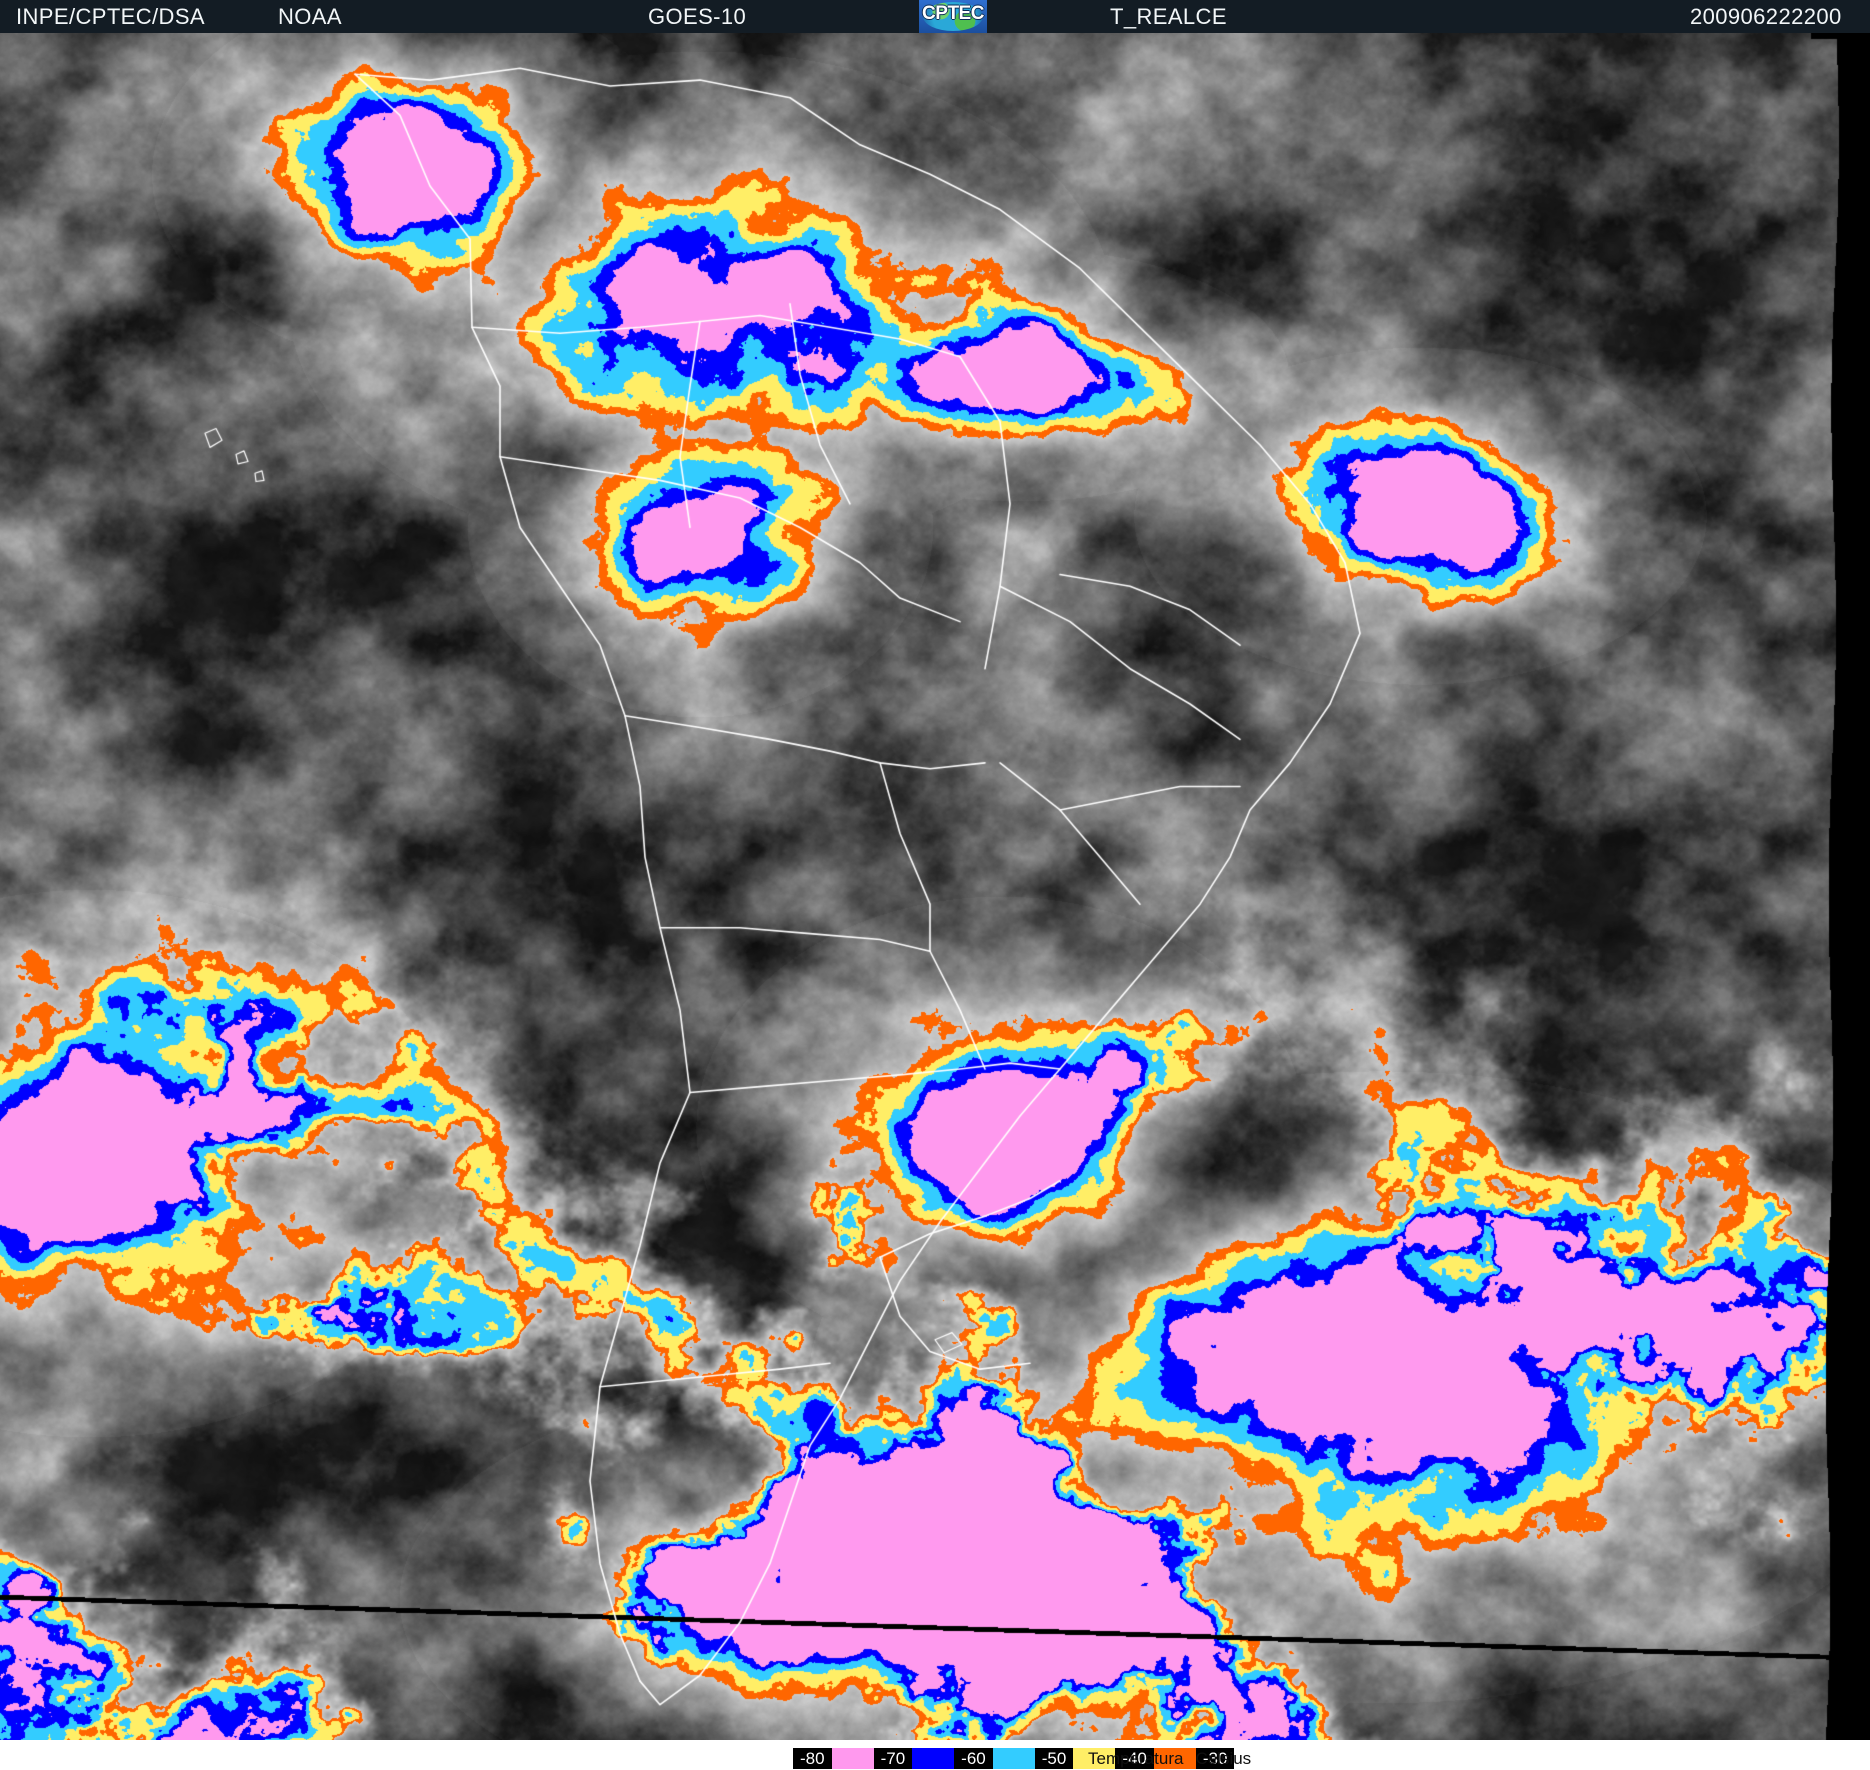  I want to click on legend-label-4: -40, so click(1134, 1758).